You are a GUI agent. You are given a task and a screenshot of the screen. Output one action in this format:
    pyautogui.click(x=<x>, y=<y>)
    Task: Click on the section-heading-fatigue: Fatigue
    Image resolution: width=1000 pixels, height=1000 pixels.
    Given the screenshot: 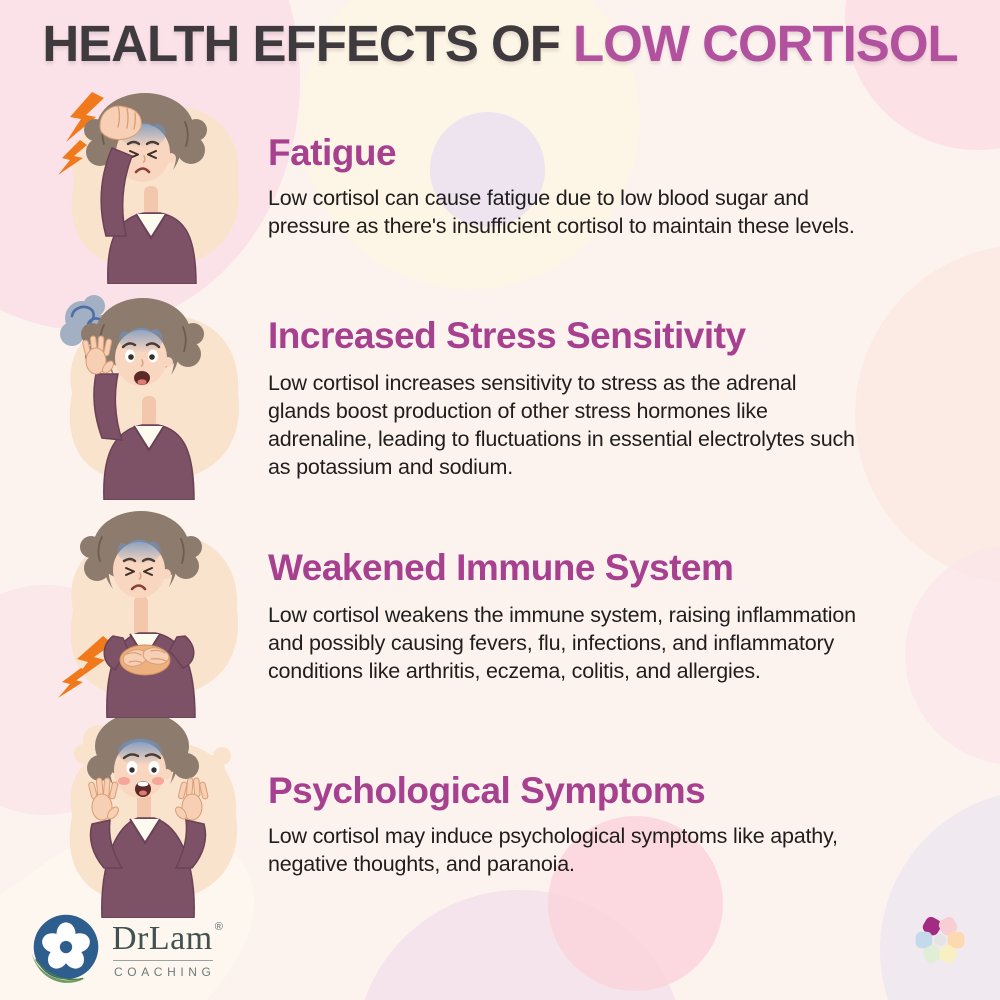 What is the action you would take?
    pyautogui.click(x=332, y=152)
    